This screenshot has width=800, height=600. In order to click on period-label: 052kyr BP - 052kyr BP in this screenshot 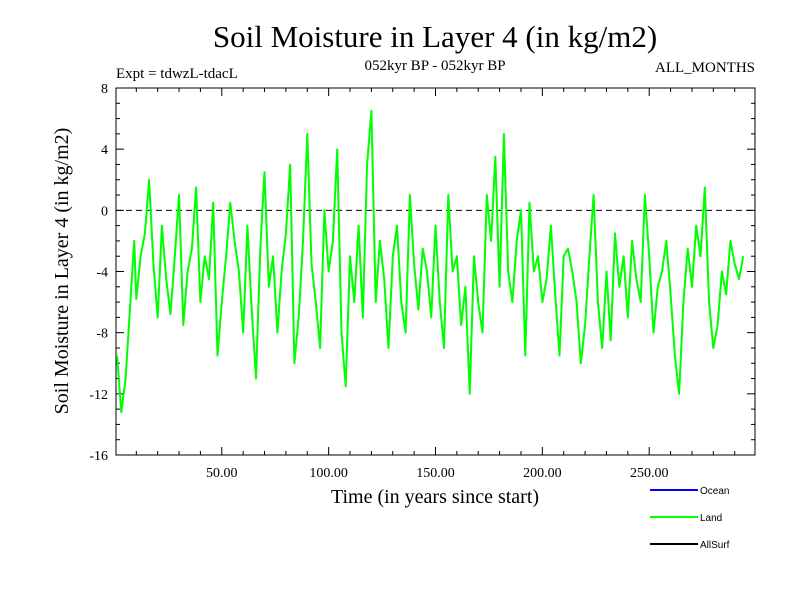, I will do `click(434, 66)`.